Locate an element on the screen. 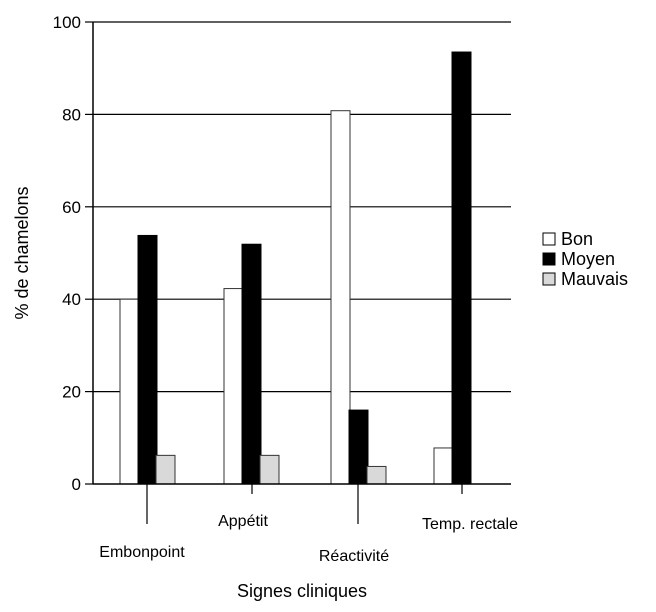 This screenshot has width=656, height=612. y-tick-label: 40 is located at coordinates (71, 299).